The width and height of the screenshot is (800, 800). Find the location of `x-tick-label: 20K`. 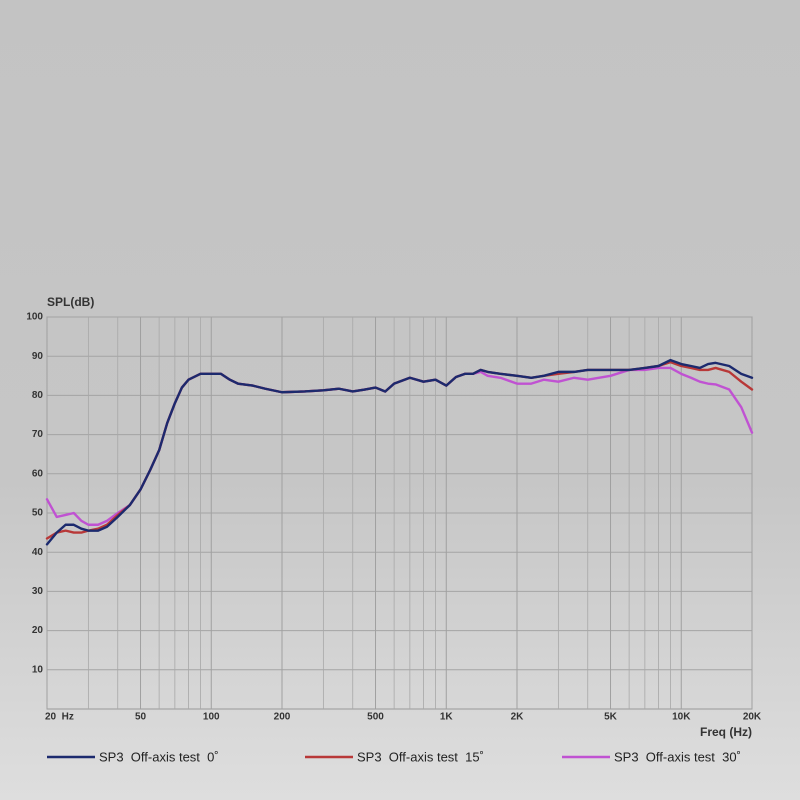

x-tick-label: 20K is located at coordinates (752, 717).